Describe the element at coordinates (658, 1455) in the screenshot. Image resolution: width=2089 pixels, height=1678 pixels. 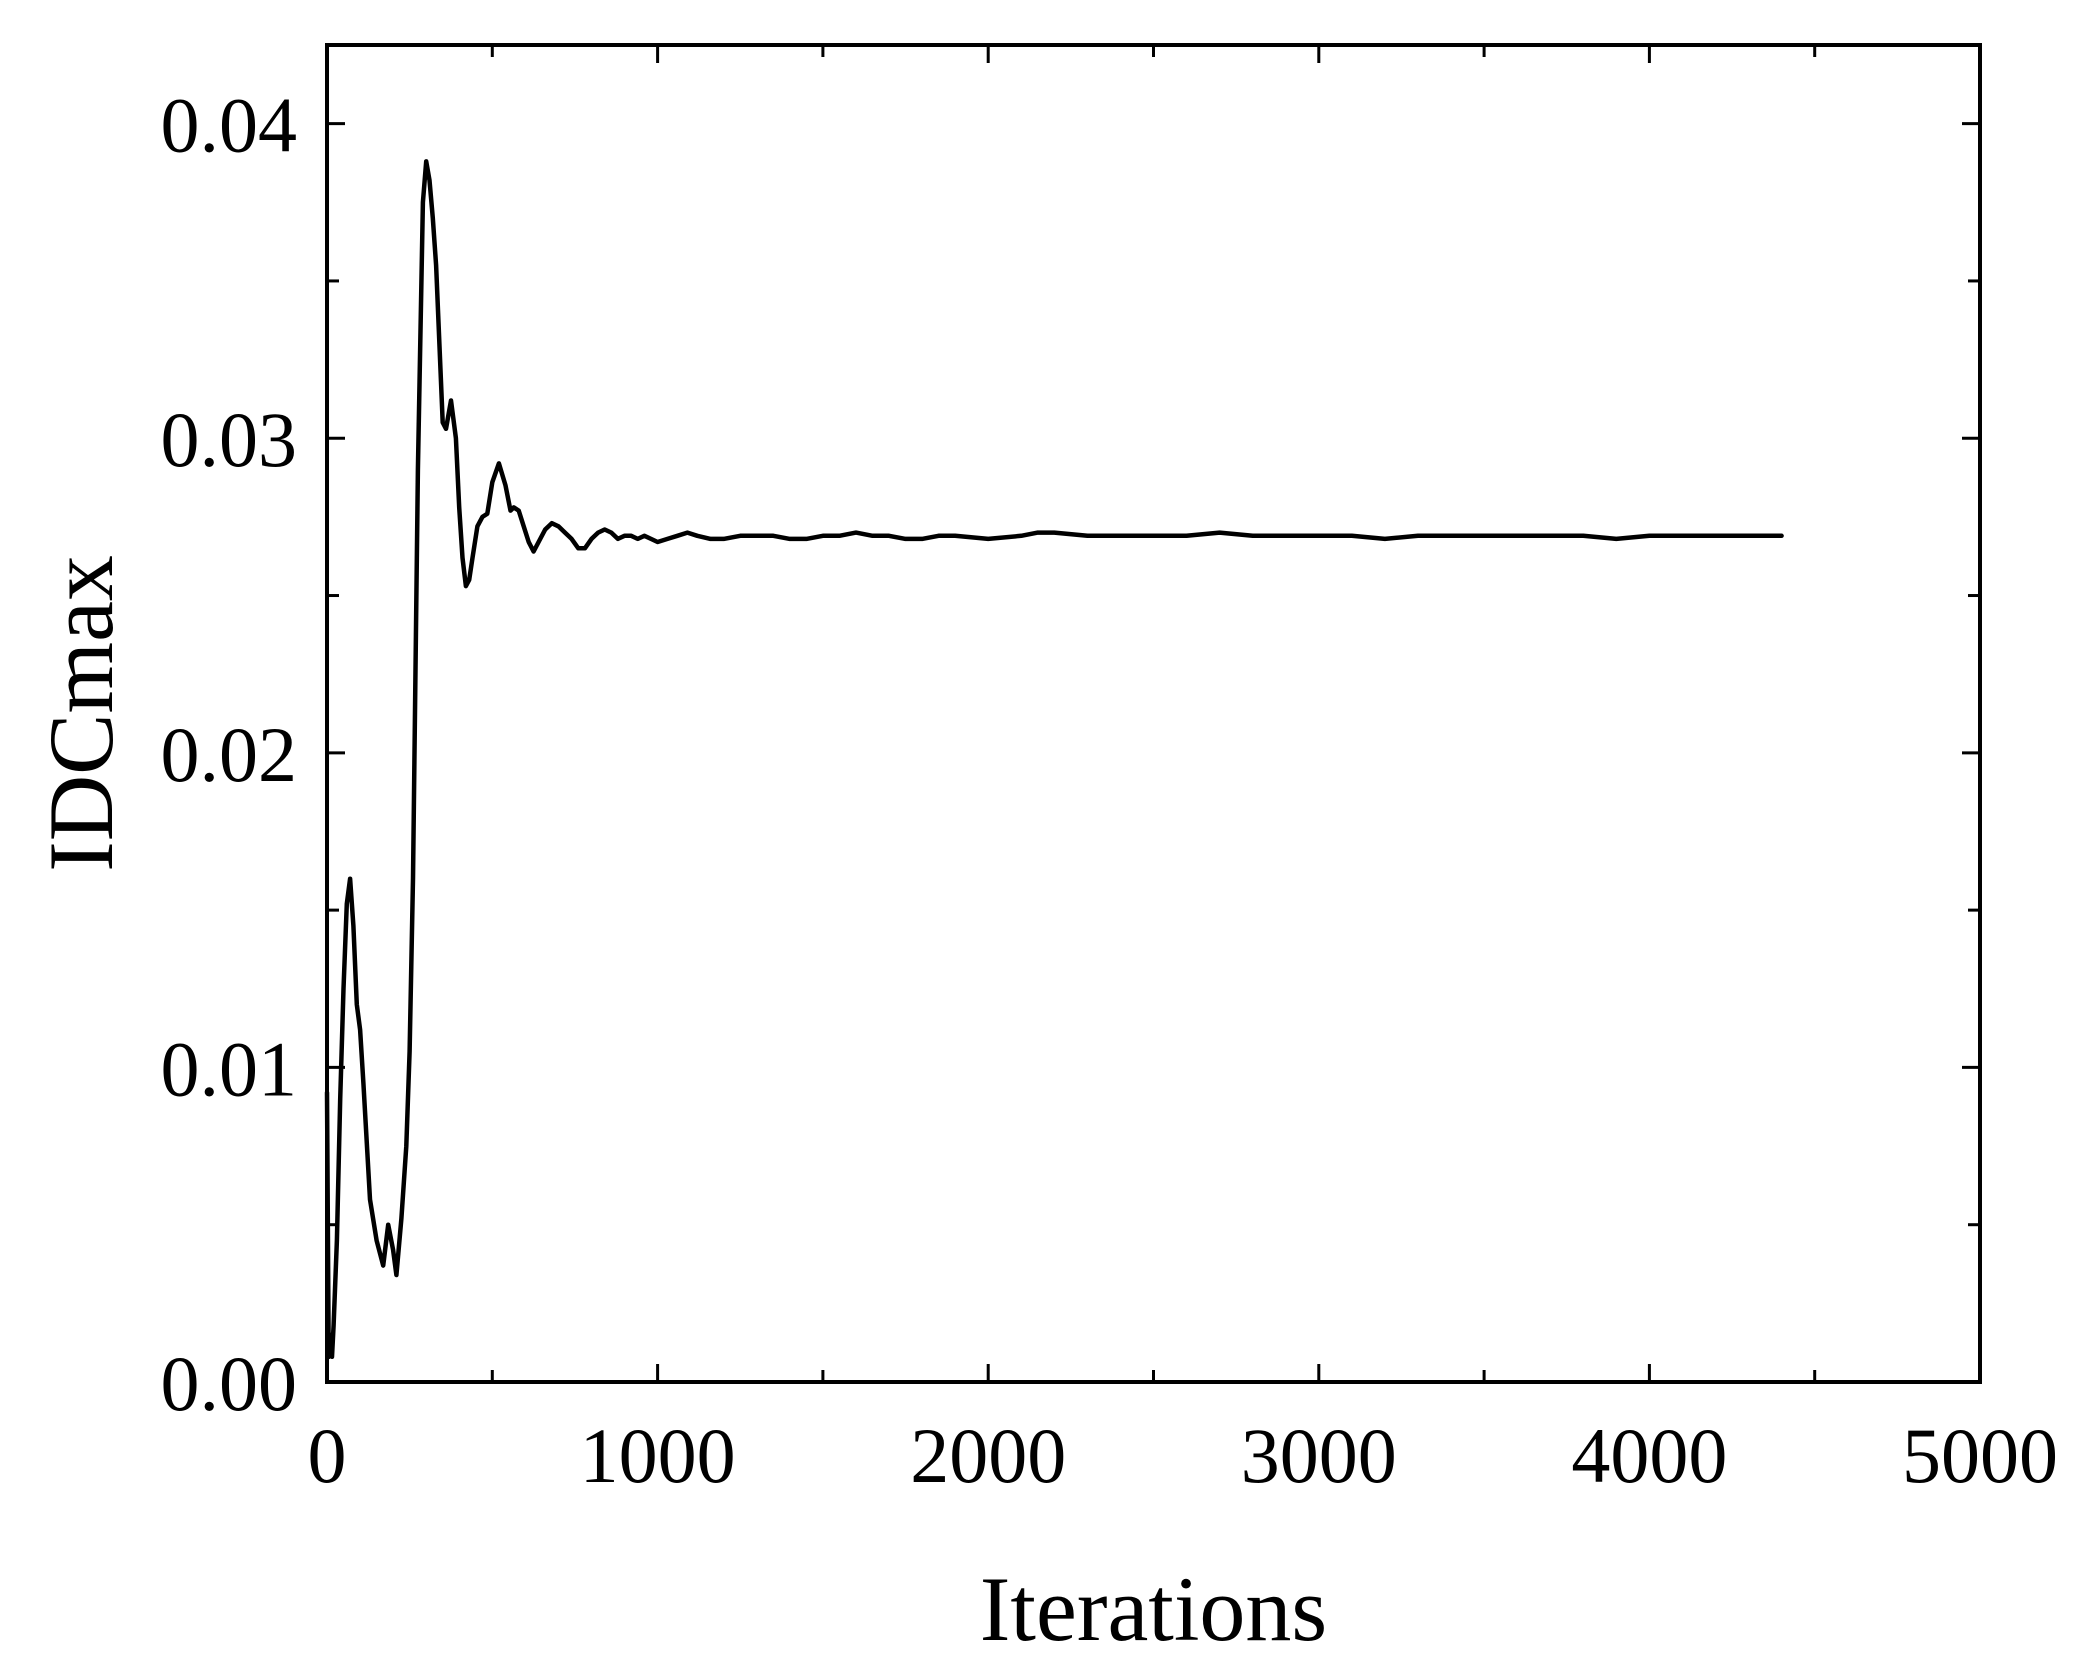
I see `x-tick-label: 1000` at that location.